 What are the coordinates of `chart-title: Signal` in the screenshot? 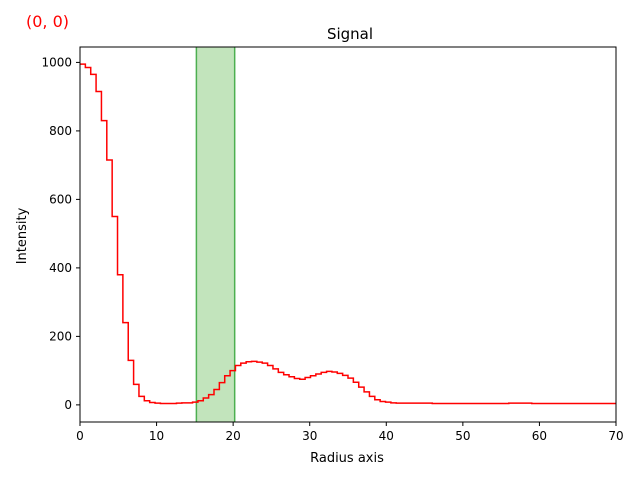 It's located at (350, 34).